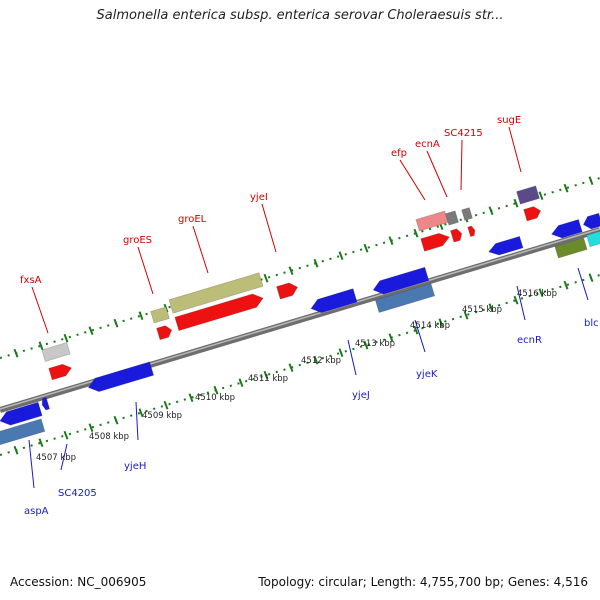 This screenshot has width=600, height=600. Describe the element at coordinates (56, 352) in the screenshot. I see `feature-fxsA-upstream` at that location.